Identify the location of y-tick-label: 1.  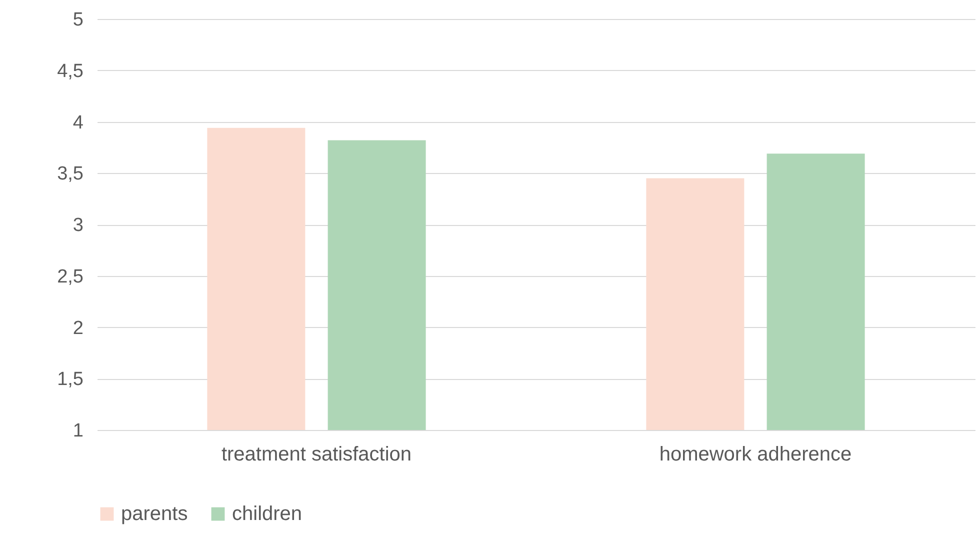
(78, 431).